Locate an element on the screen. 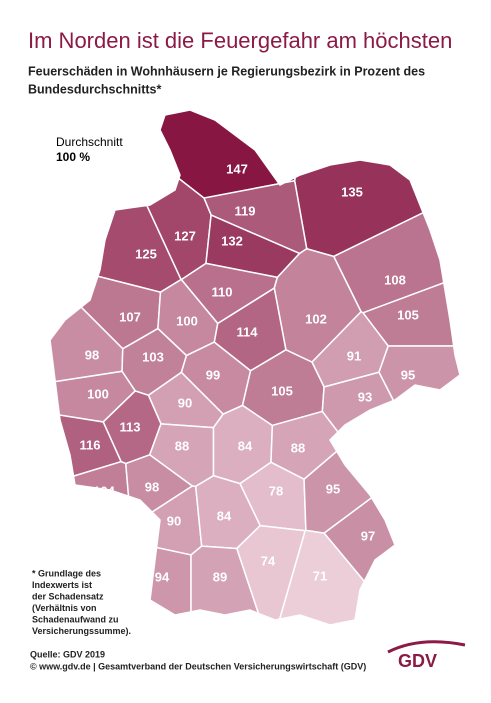 The image size is (491, 703). region-value: 74 is located at coordinates (268, 560).